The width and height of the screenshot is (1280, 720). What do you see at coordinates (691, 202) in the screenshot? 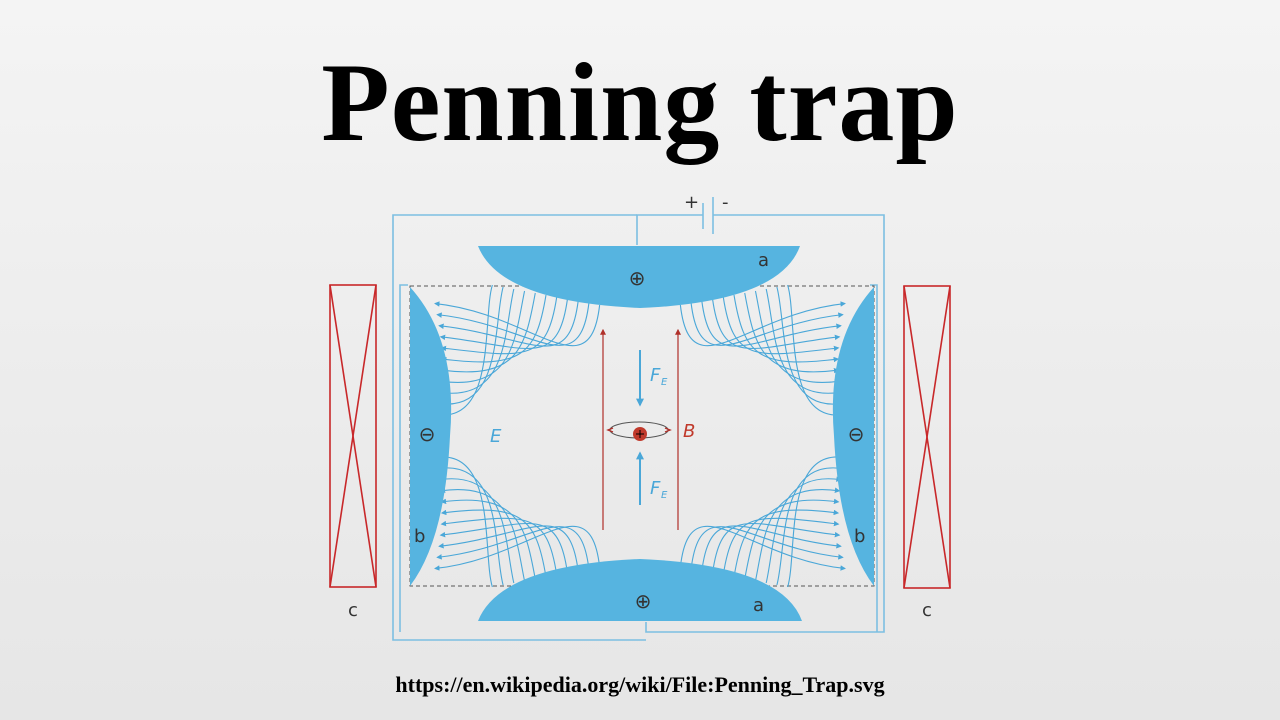
I see `battery-plus-label: +` at bounding box center [691, 202].